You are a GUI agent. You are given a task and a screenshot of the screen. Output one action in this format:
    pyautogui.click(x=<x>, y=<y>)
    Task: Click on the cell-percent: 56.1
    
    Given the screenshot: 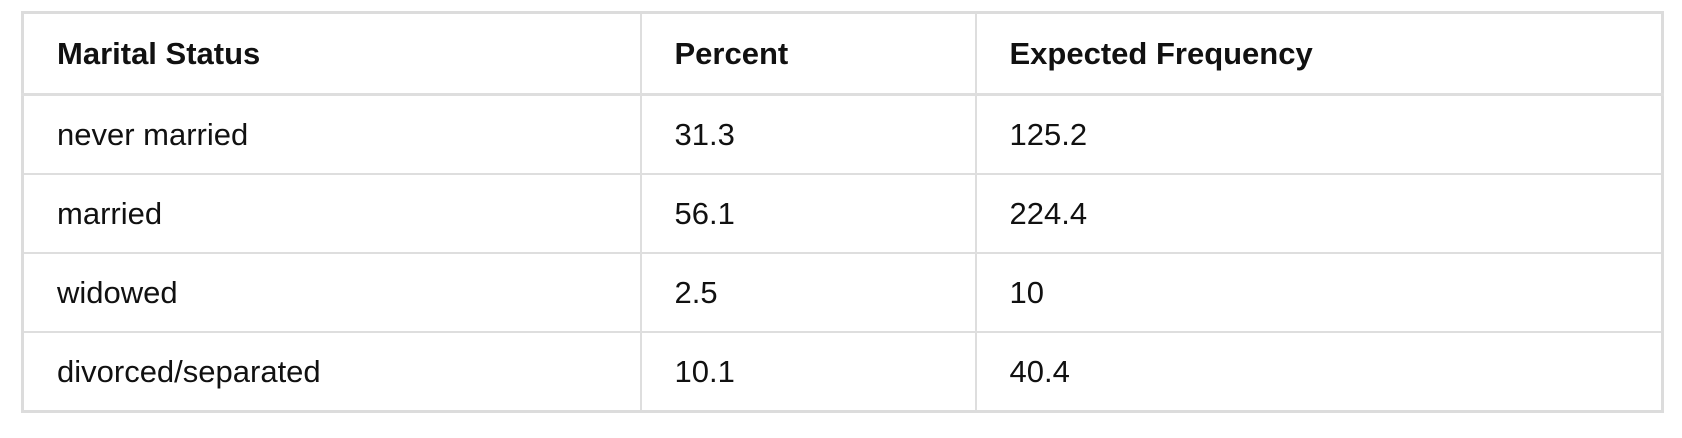 What is the action you would take?
    pyautogui.click(x=808, y=213)
    